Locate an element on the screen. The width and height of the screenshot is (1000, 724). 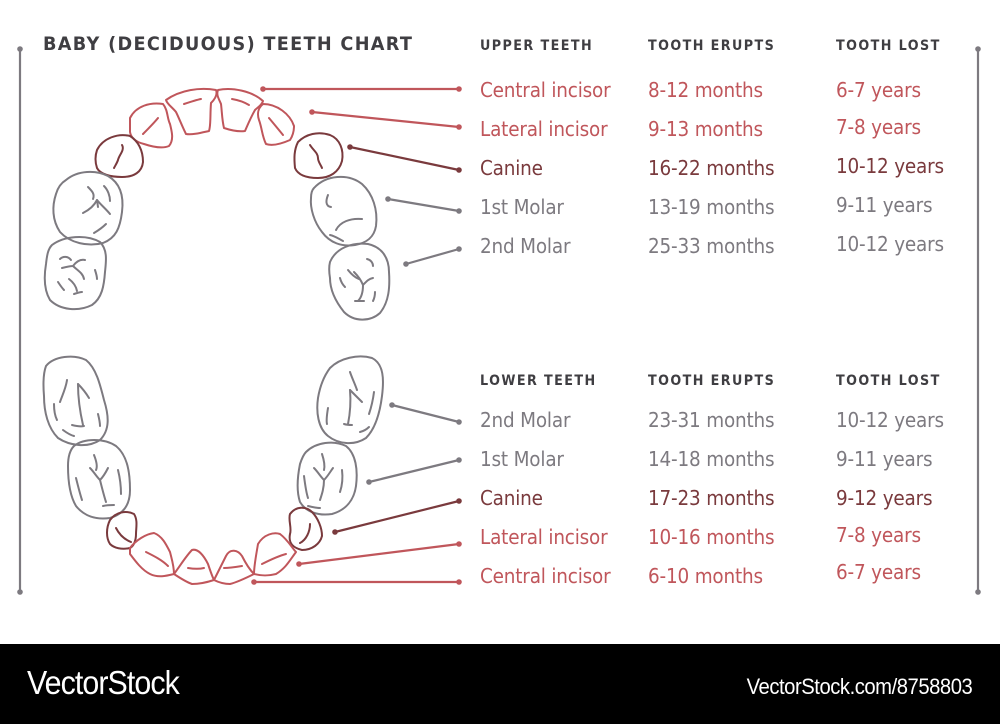
upper-erupts-header: TOOTH ERUPTS is located at coordinates (712, 46).